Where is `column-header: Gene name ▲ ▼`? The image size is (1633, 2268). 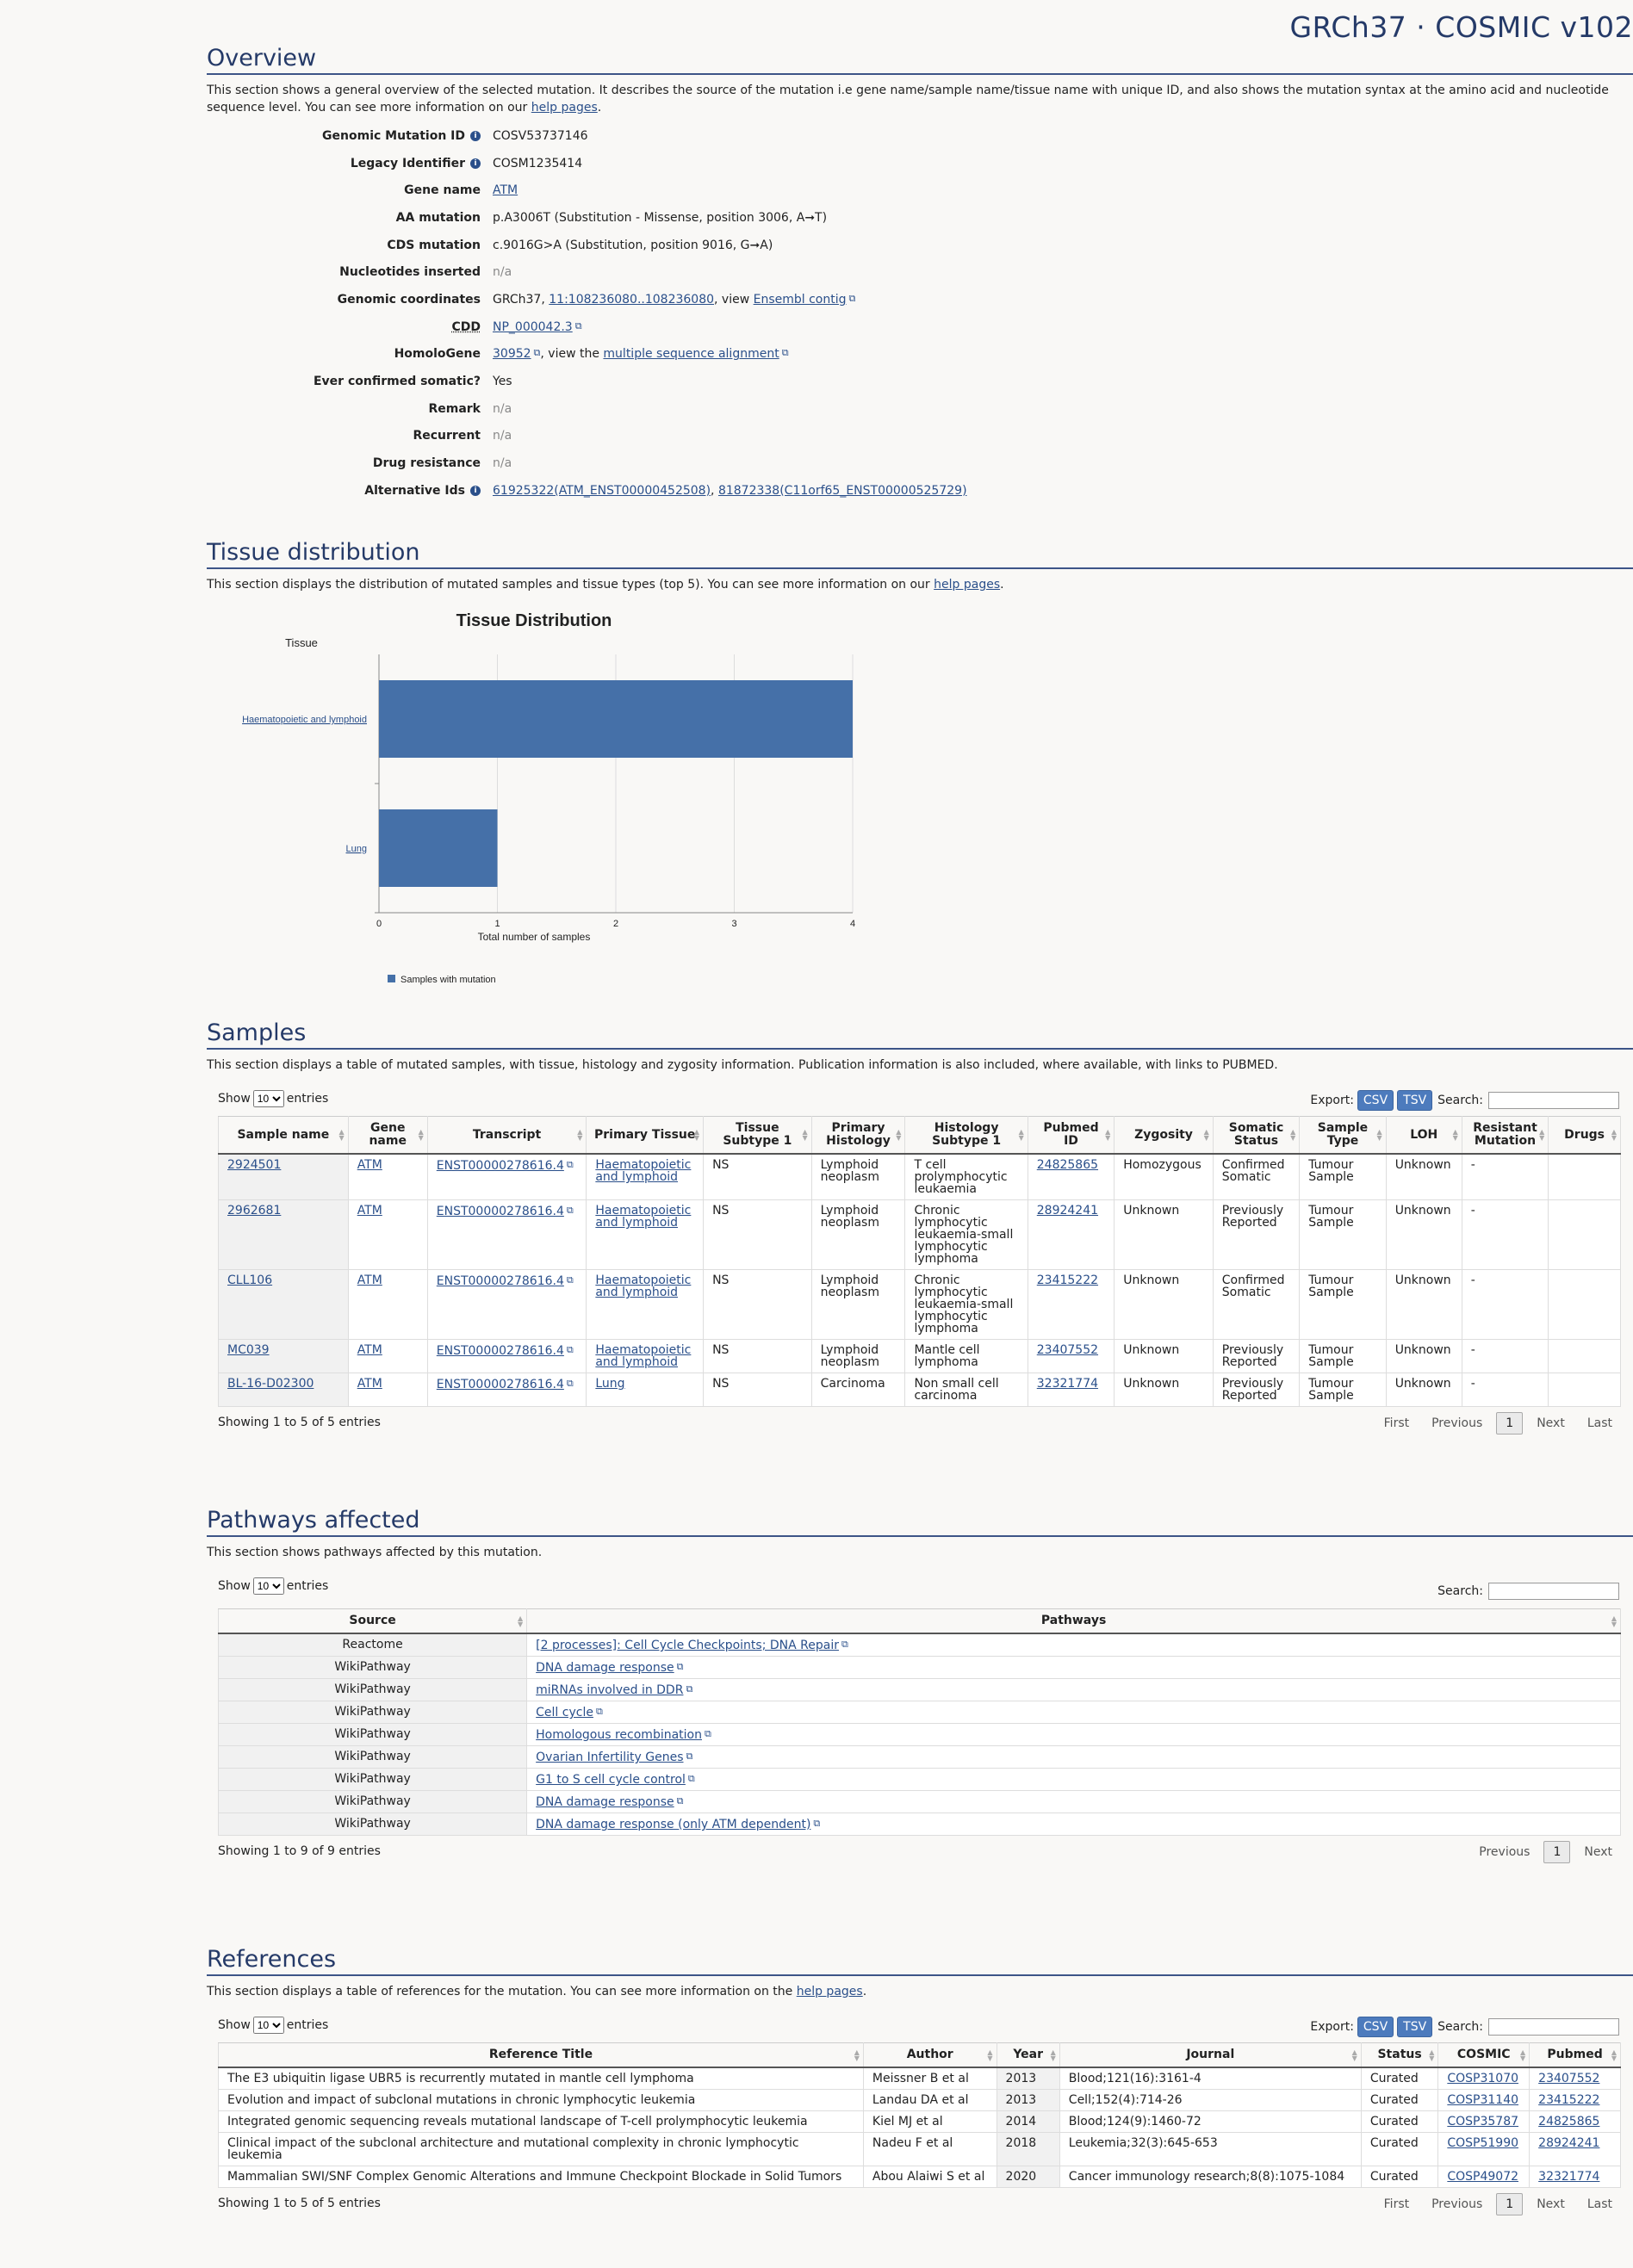 column-header: Gene name ▲ ▼ is located at coordinates (388, 1136).